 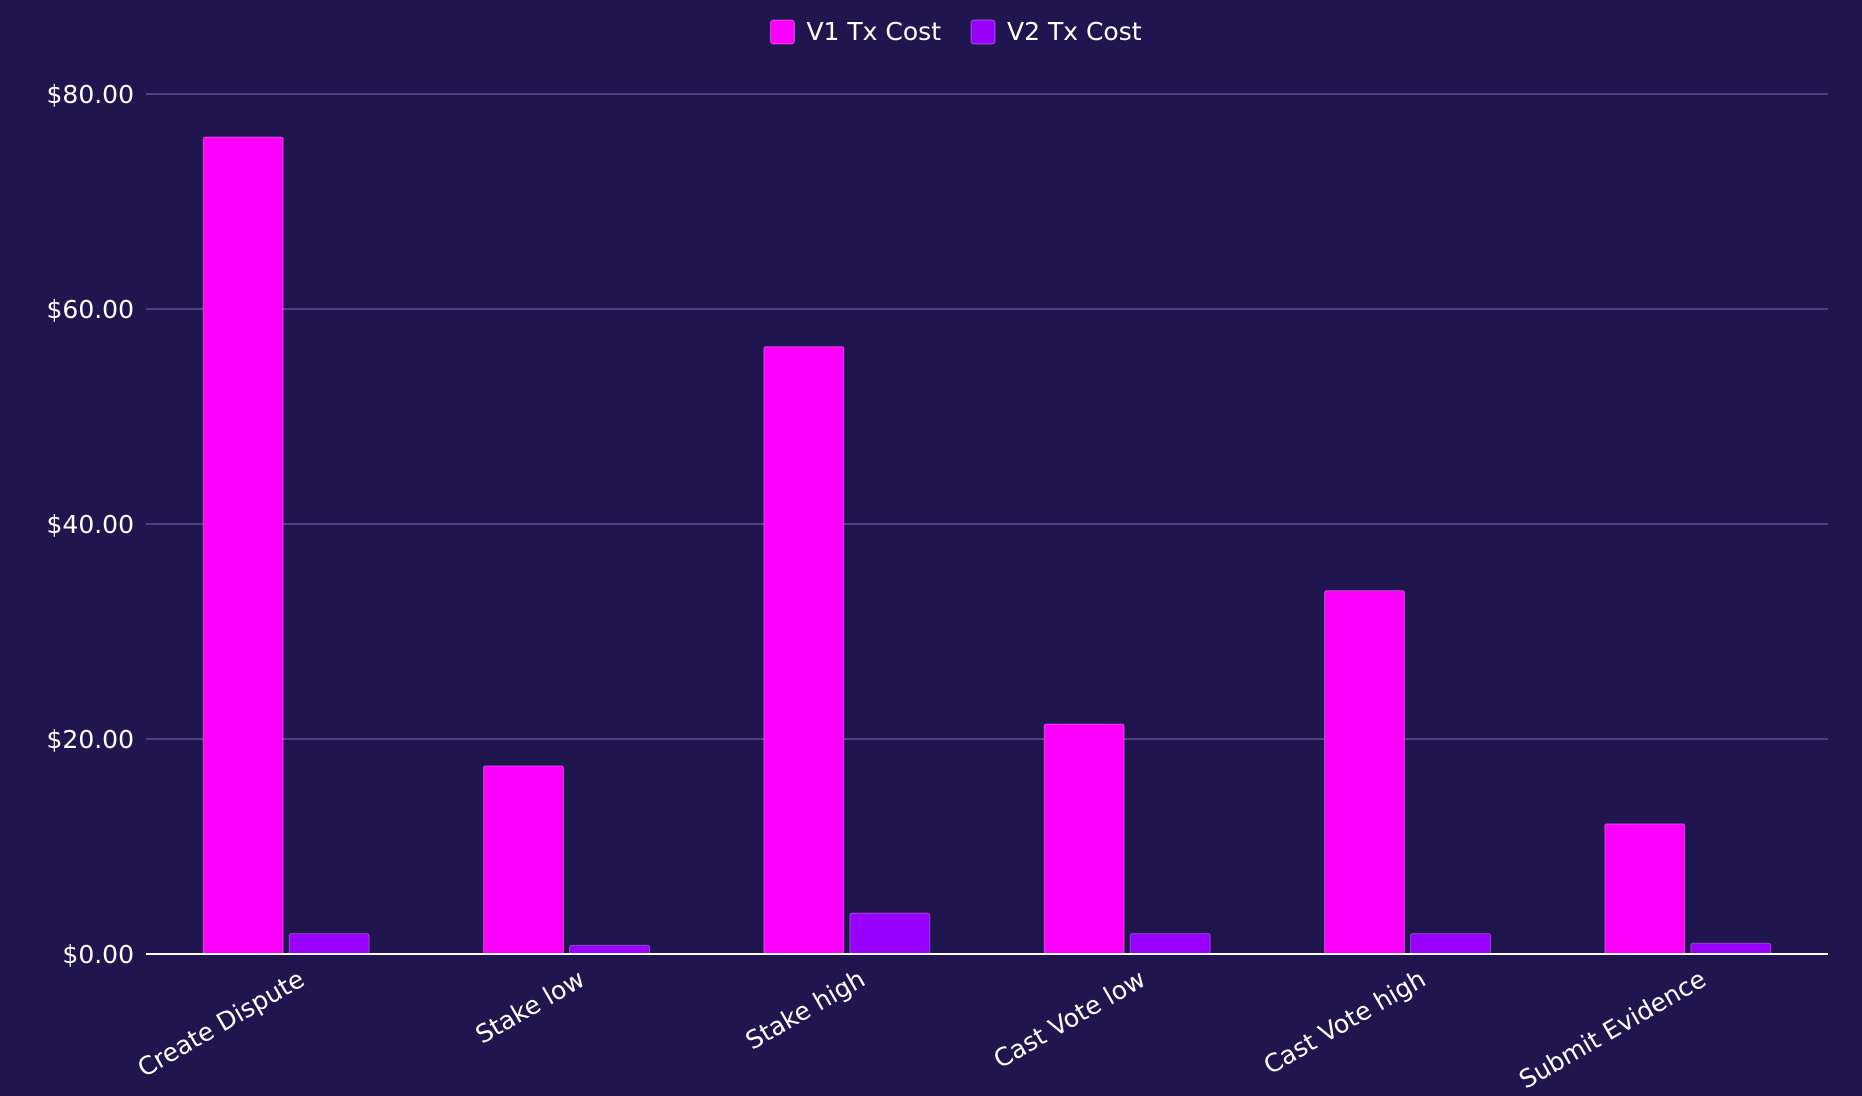 I want to click on legend-item-v1: V1 Tx Cost, so click(x=855, y=31).